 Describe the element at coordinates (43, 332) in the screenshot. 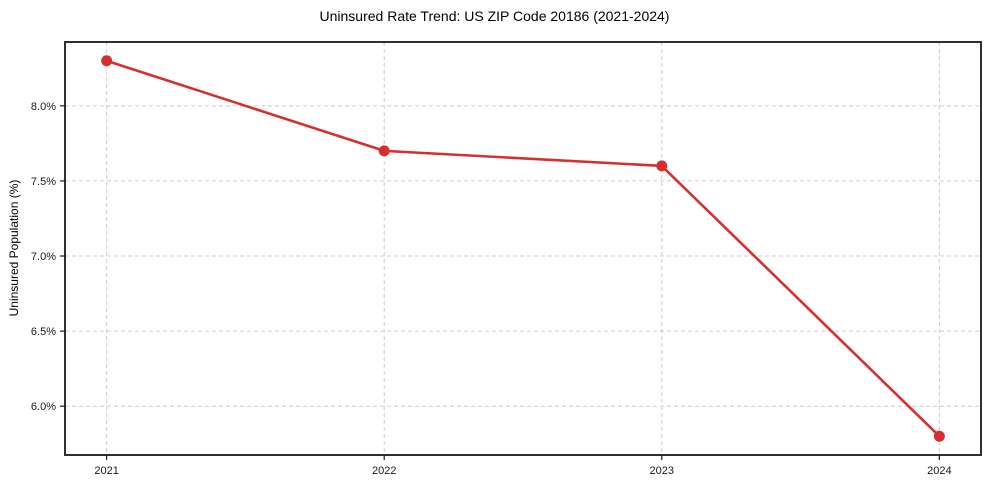

I see `y-tick-label: 6.5%` at that location.